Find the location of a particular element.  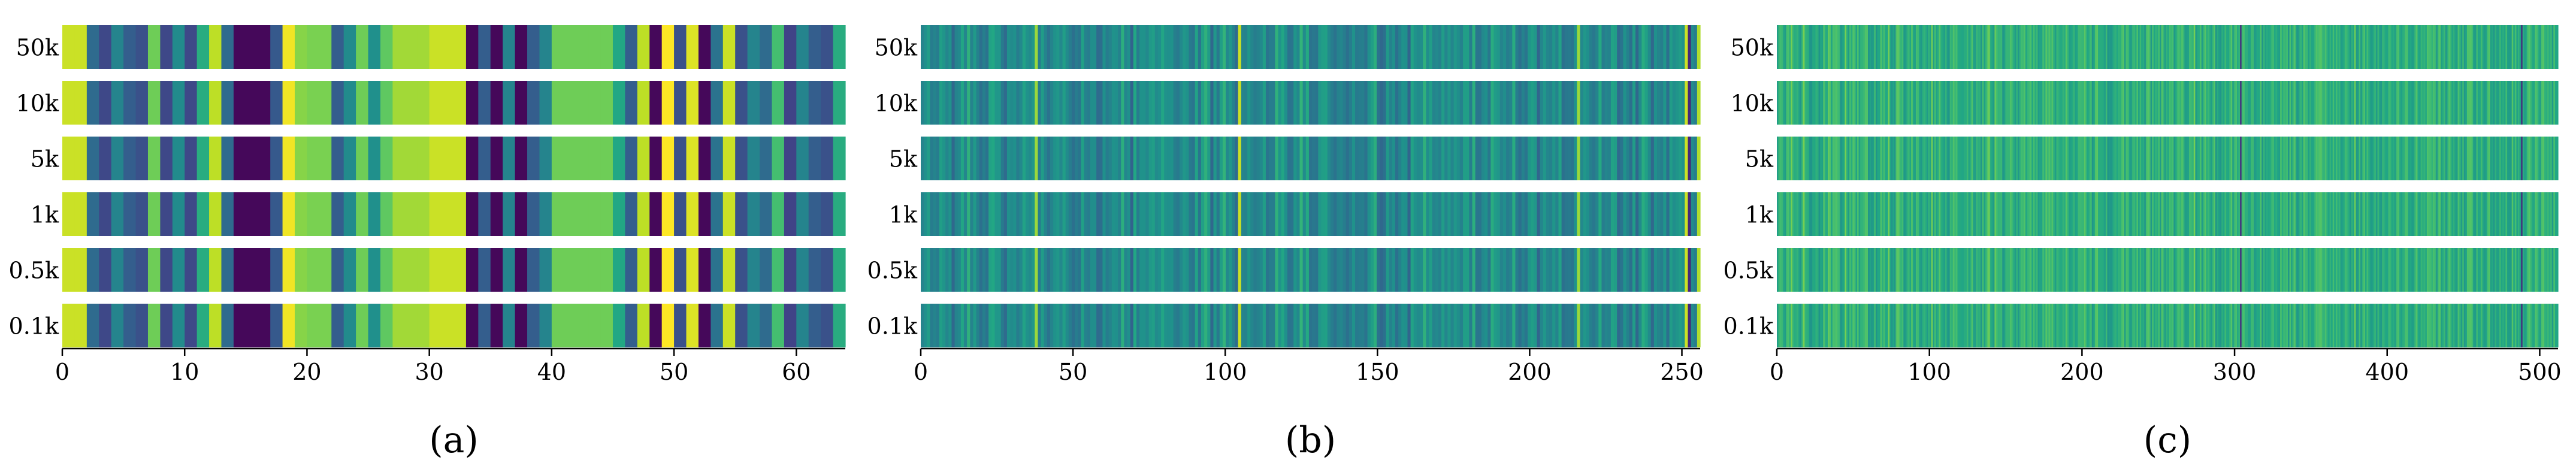

heatmap-row is located at coordinates (1311, 214).